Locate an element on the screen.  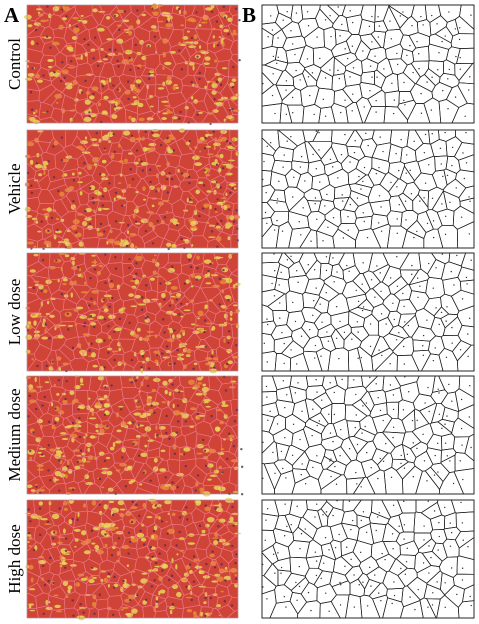
voronoi-frame is located at coordinates (368, 312).